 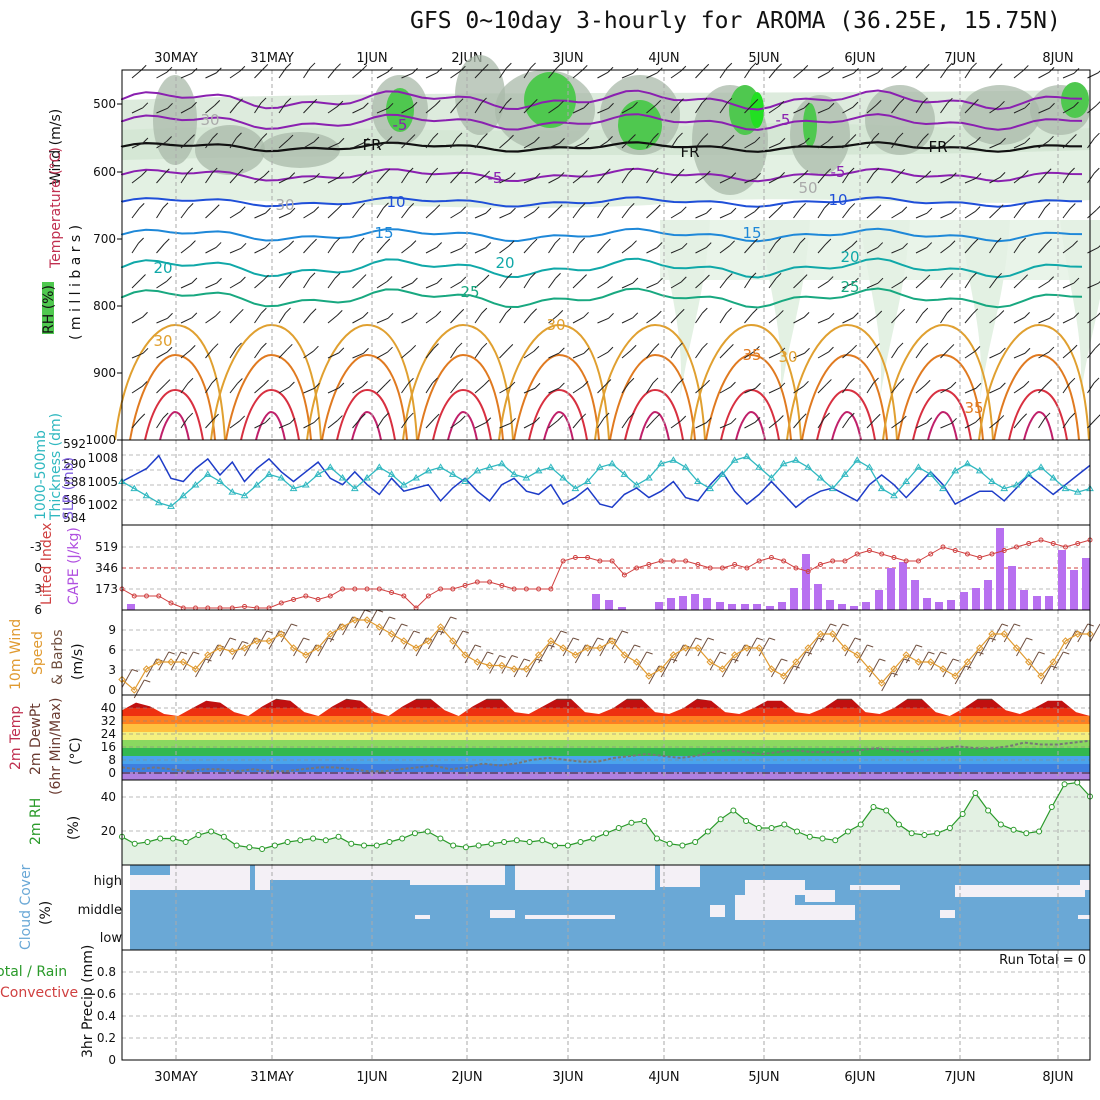 I want to click on contour-label: 35, so click(x=973, y=408).